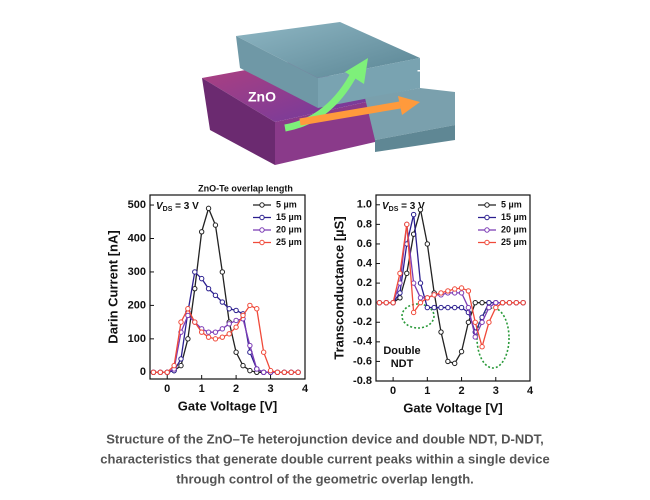 This screenshot has height=500, width=650. I want to click on y-axis-title: Transconductance [µS], so click(338, 287).